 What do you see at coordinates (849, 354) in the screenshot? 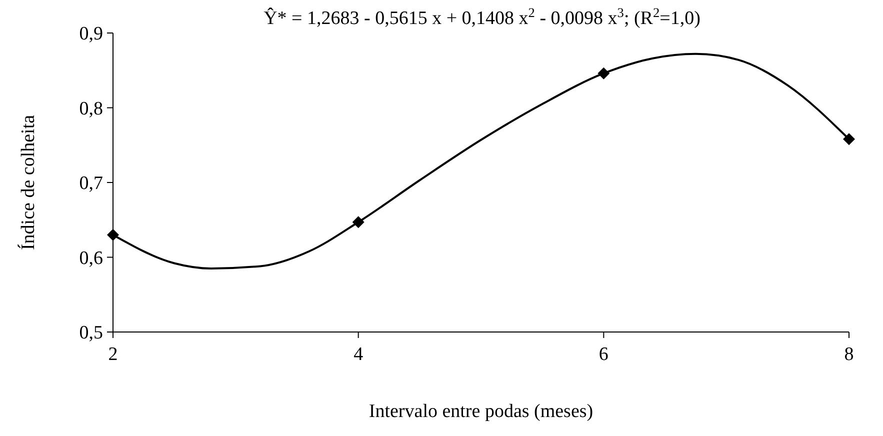
I see `x-tick-label: 8` at bounding box center [849, 354].